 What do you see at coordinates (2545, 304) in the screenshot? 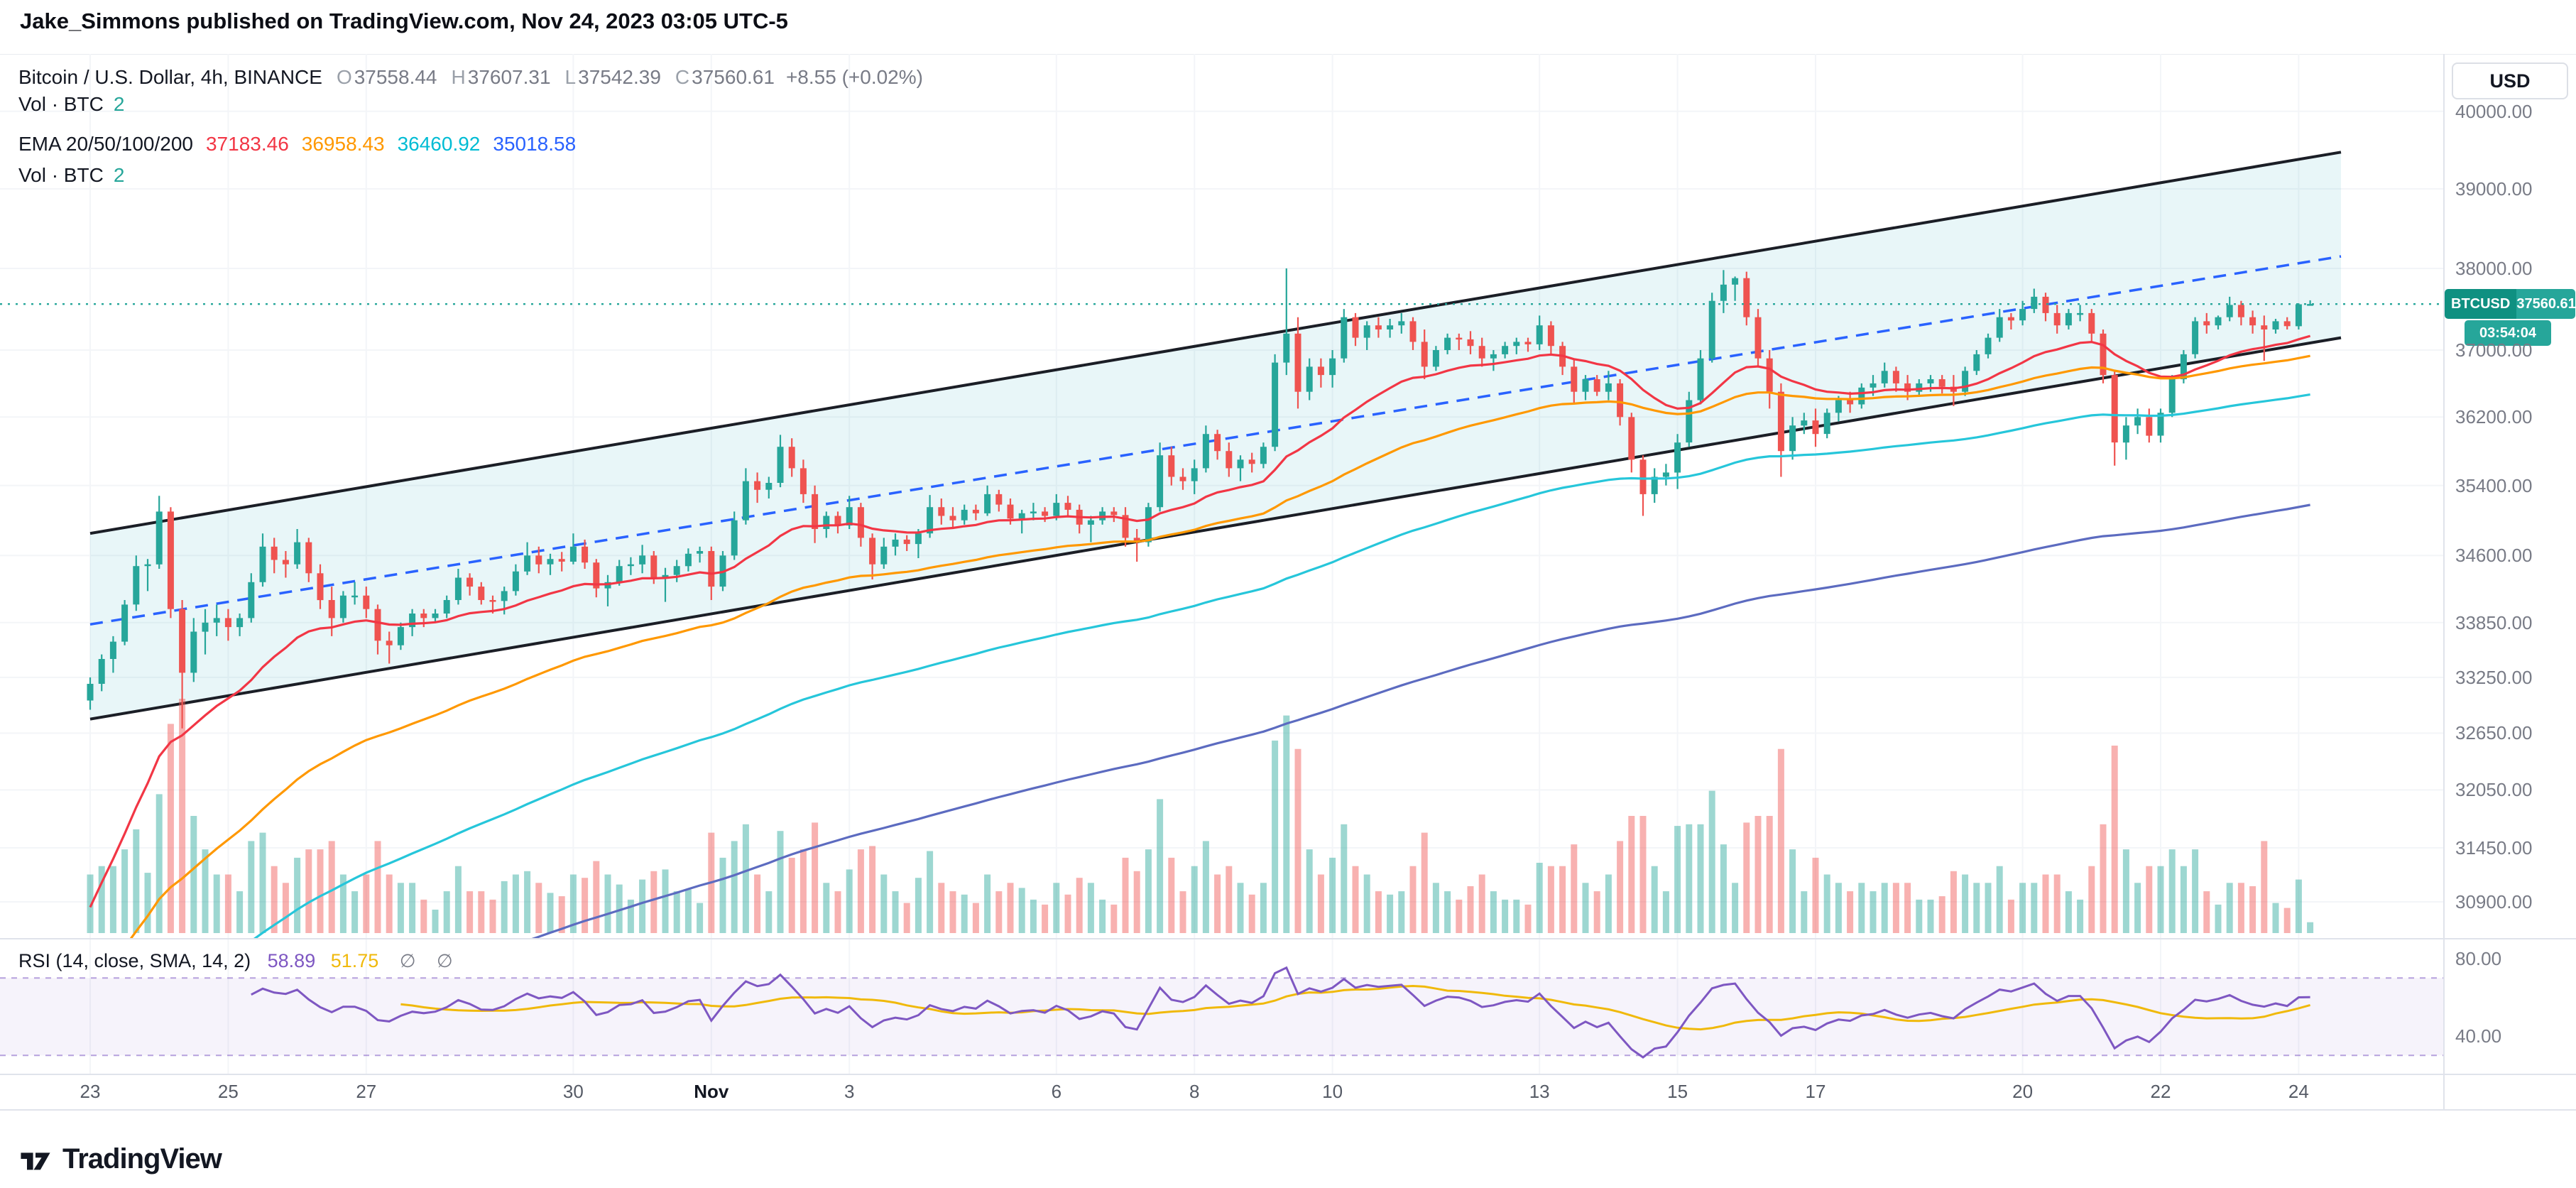
I see `last-price-badge-value: 37560.61` at bounding box center [2545, 304].